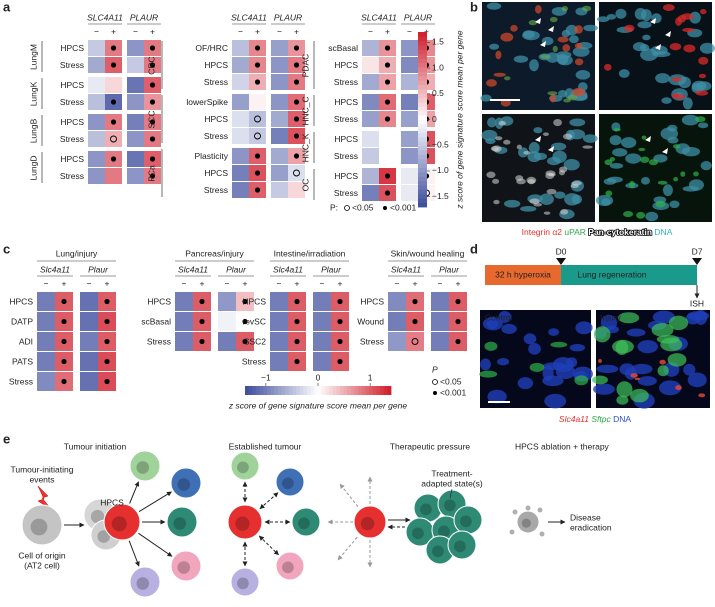 The width and height of the screenshot is (715, 607). Describe the element at coordinates (107, 283) in the screenshot. I see `sign-label: +` at that location.